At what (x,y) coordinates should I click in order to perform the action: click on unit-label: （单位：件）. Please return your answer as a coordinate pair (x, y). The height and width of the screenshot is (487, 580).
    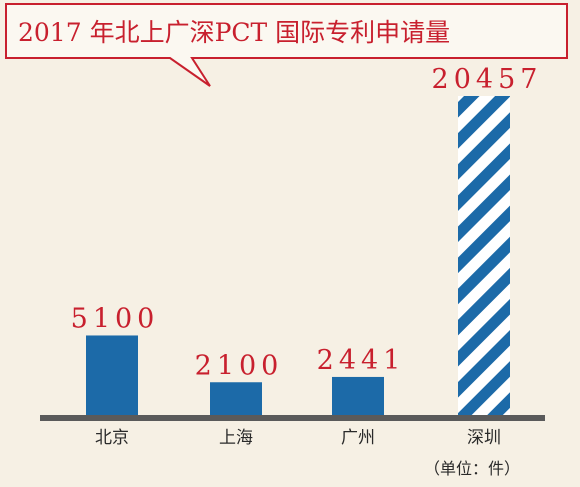
    Looking at the image, I should click on (472, 468).